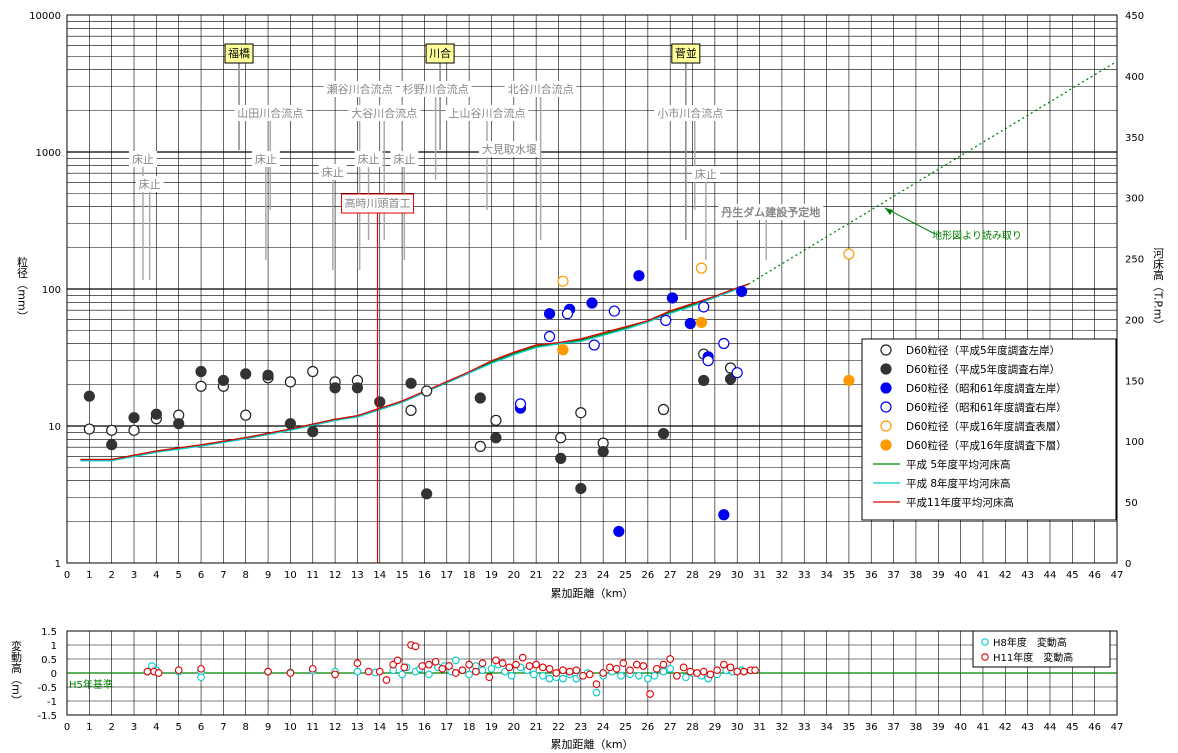 This screenshot has width=1178, height=753. What do you see at coordinates (960, 727) in the screenshot?
I see `sub-x-tick-label: 40` at bounding box center [960, 727].